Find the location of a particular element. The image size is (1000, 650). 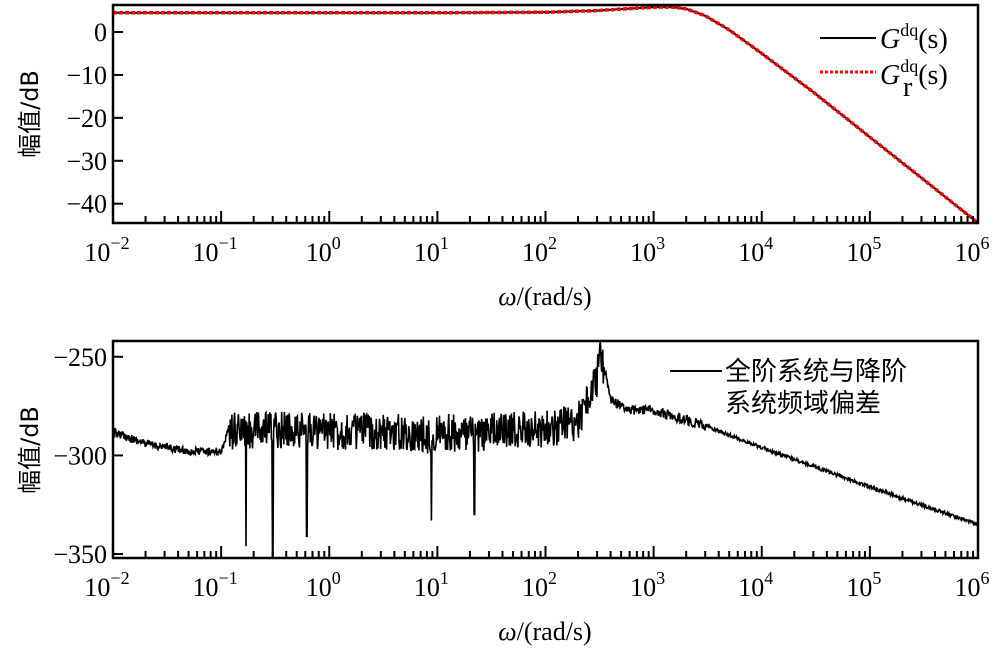

bottom-y-tick-labels: −250 −300 −350 is located at coordinates (80, 456).